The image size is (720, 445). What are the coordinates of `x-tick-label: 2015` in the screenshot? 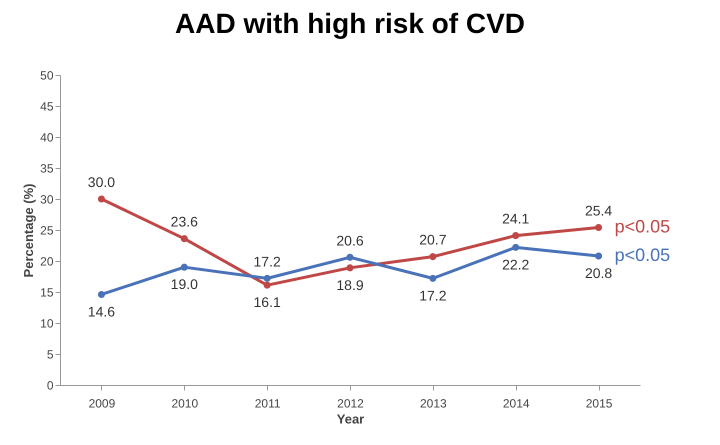 It's located at (599, 403).